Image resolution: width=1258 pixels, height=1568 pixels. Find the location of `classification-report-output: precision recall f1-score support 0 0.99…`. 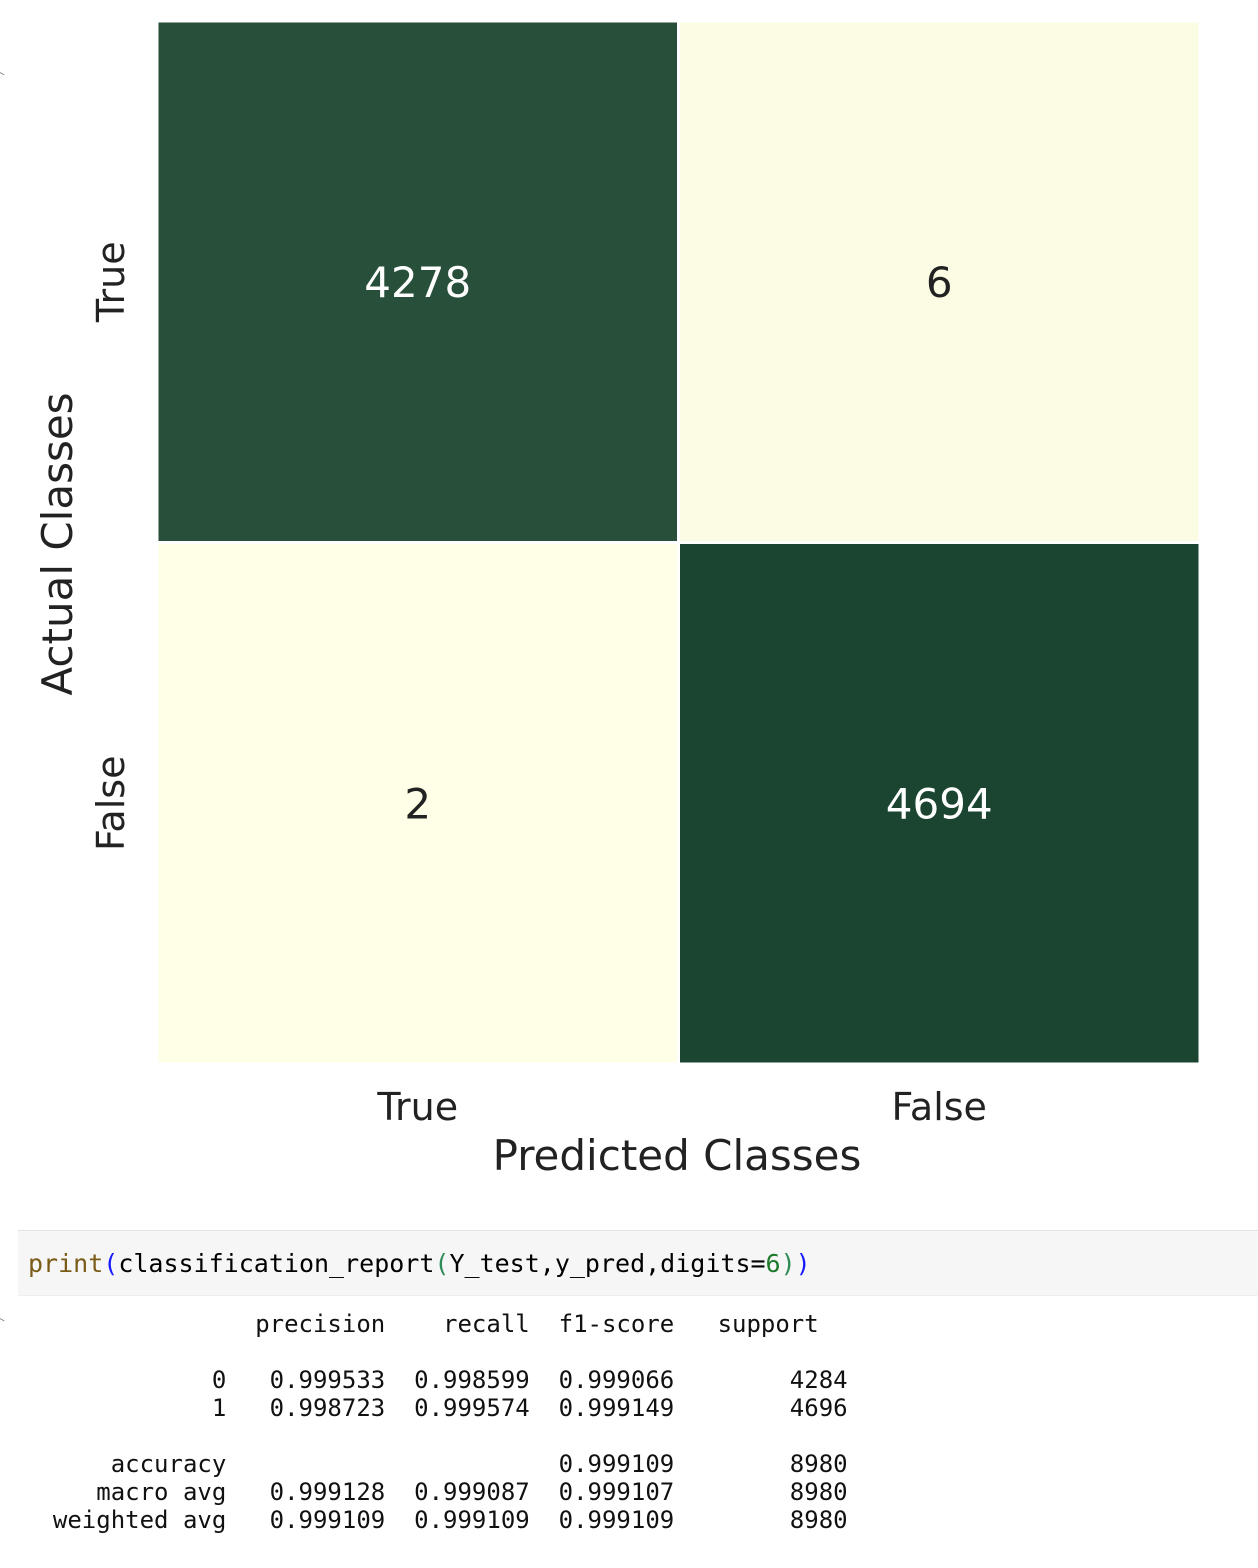

classification-report-output: precision recall f1-score support 0 0.99… is located at coordinates (436, 1422).